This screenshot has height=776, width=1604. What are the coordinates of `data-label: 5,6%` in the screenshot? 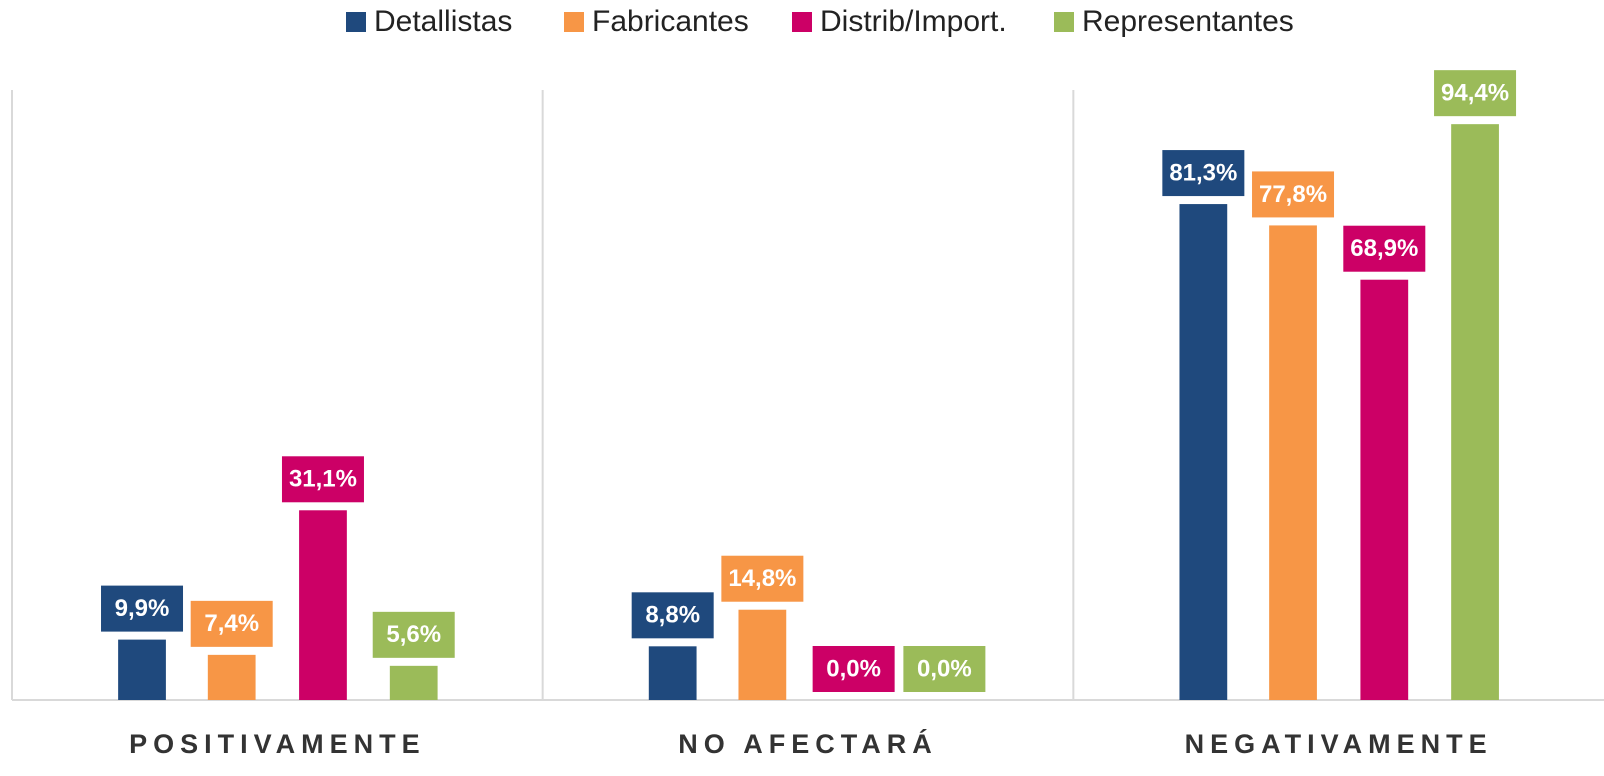 It's located at (413, 634).